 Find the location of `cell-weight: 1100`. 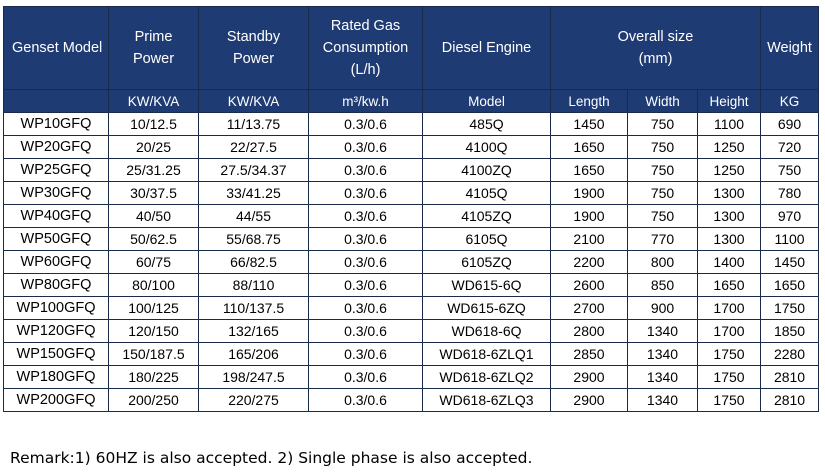

cell-weight: 1100 is located at coordinates (790, 239).